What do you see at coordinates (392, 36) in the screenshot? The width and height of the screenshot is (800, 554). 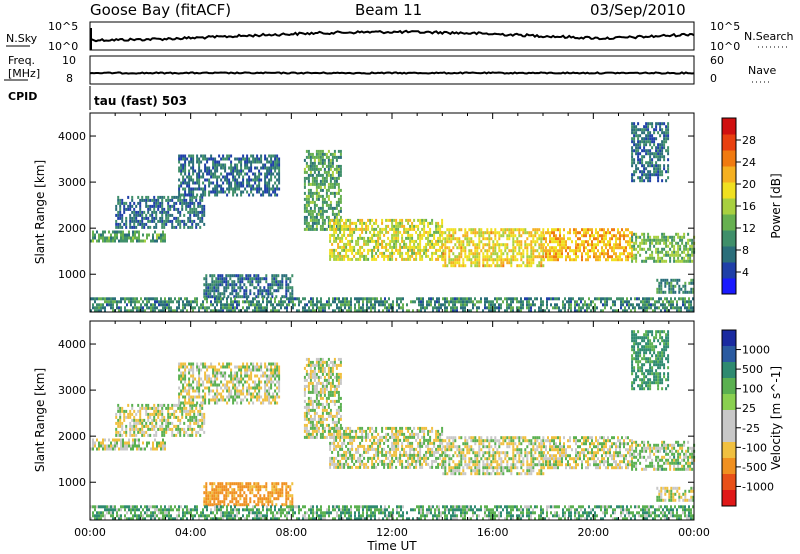 I see `noise-sky-series` at bounding box center [392, 36].